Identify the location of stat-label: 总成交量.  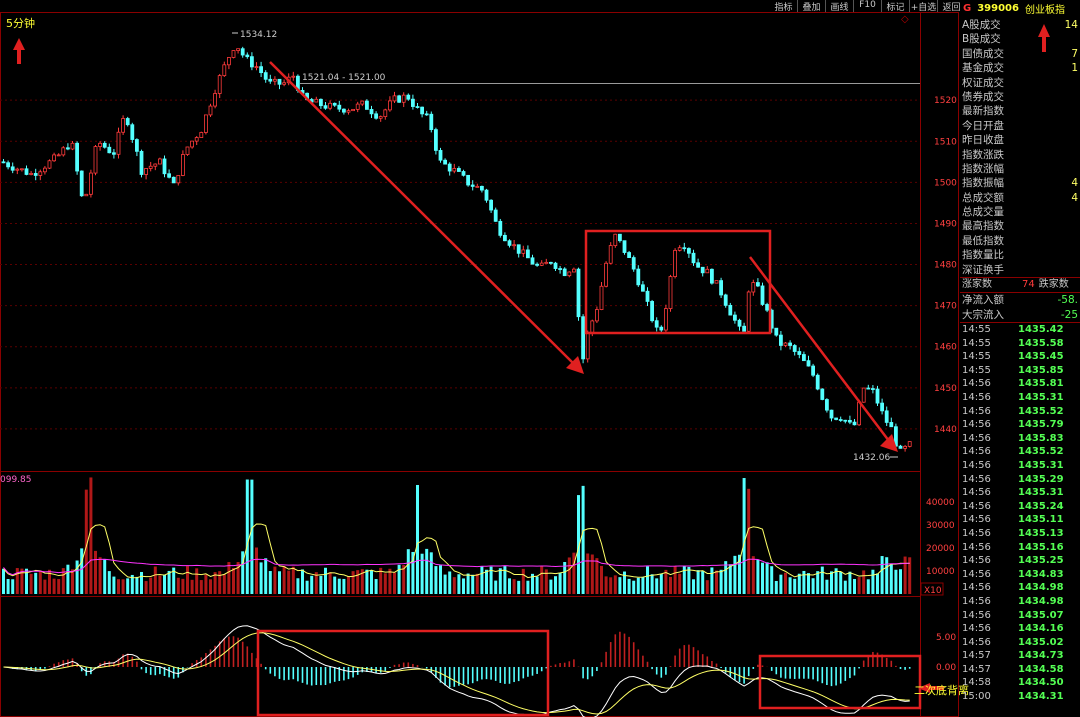
(983, 212).